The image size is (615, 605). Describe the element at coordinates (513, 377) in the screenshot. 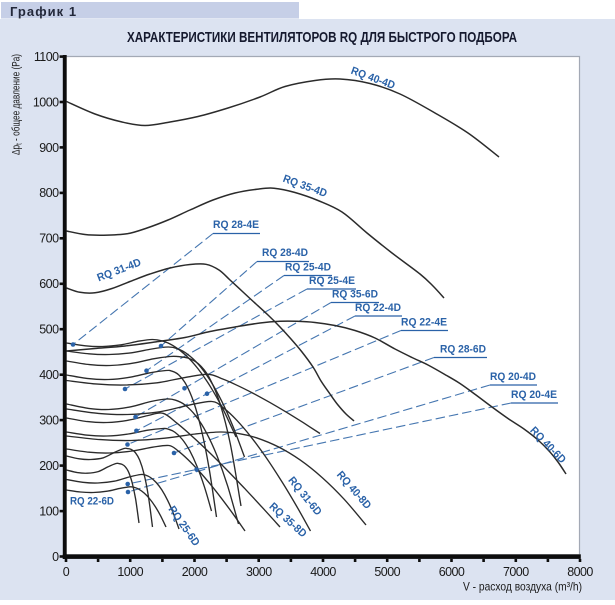

I see `svg-text: RQ 20-4D` at that location.